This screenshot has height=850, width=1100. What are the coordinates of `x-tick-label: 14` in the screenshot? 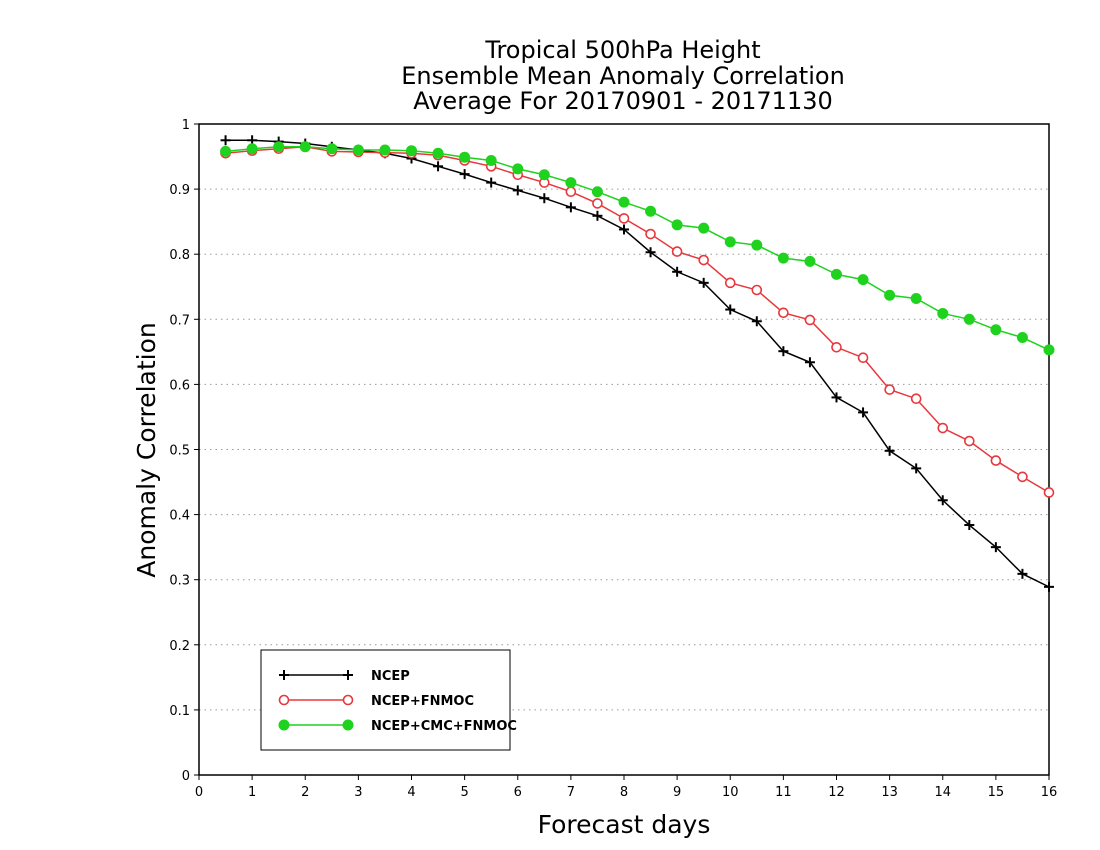 It's located at (942, 792).